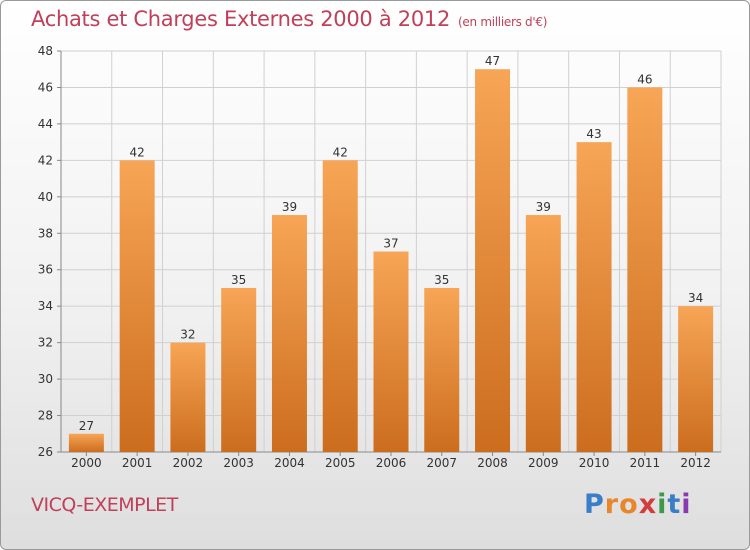 The height and width of the screenshot is (550, 750). What do you see at coordinates (241, 19) in the screenshot?
I see `chart-title-text: Achats et Charges Externes 2000 à 2012` at bounding box center [241, 19].